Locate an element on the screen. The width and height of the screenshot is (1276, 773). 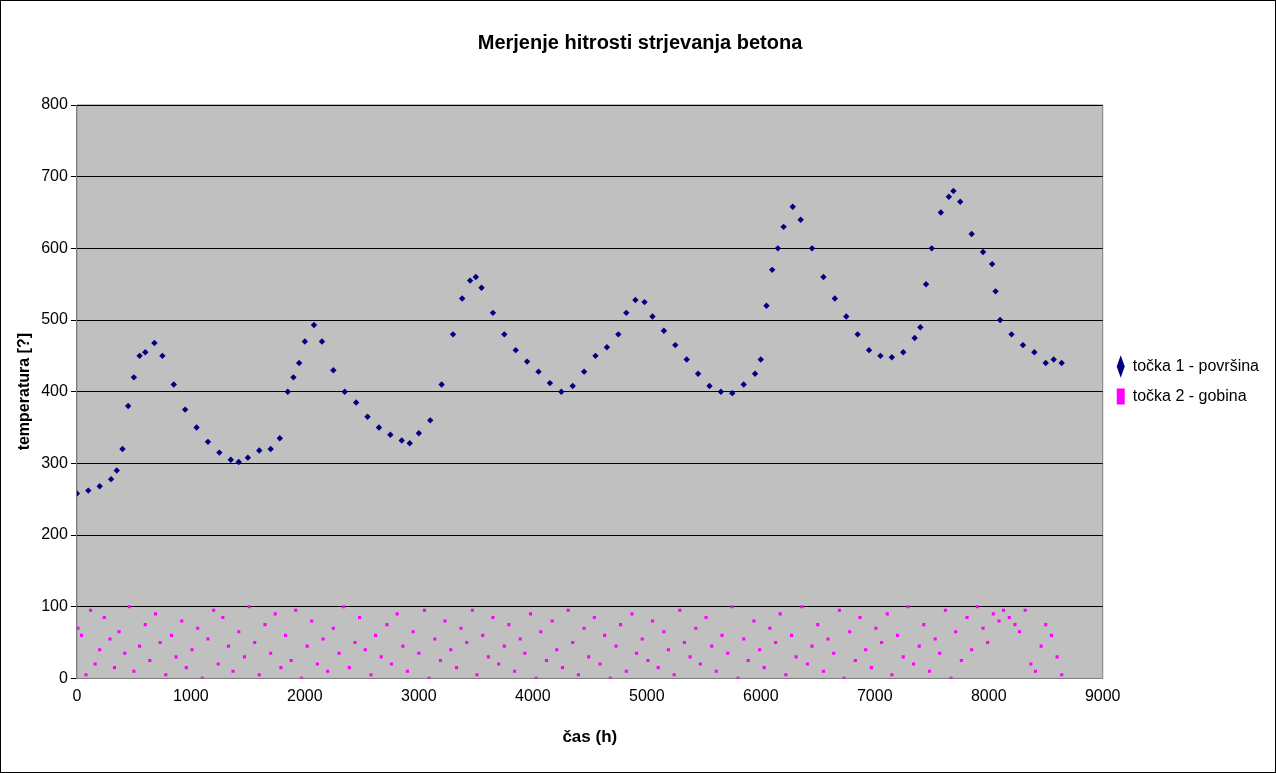
y-tick-label: 800 is located at coordinates (54, 104).